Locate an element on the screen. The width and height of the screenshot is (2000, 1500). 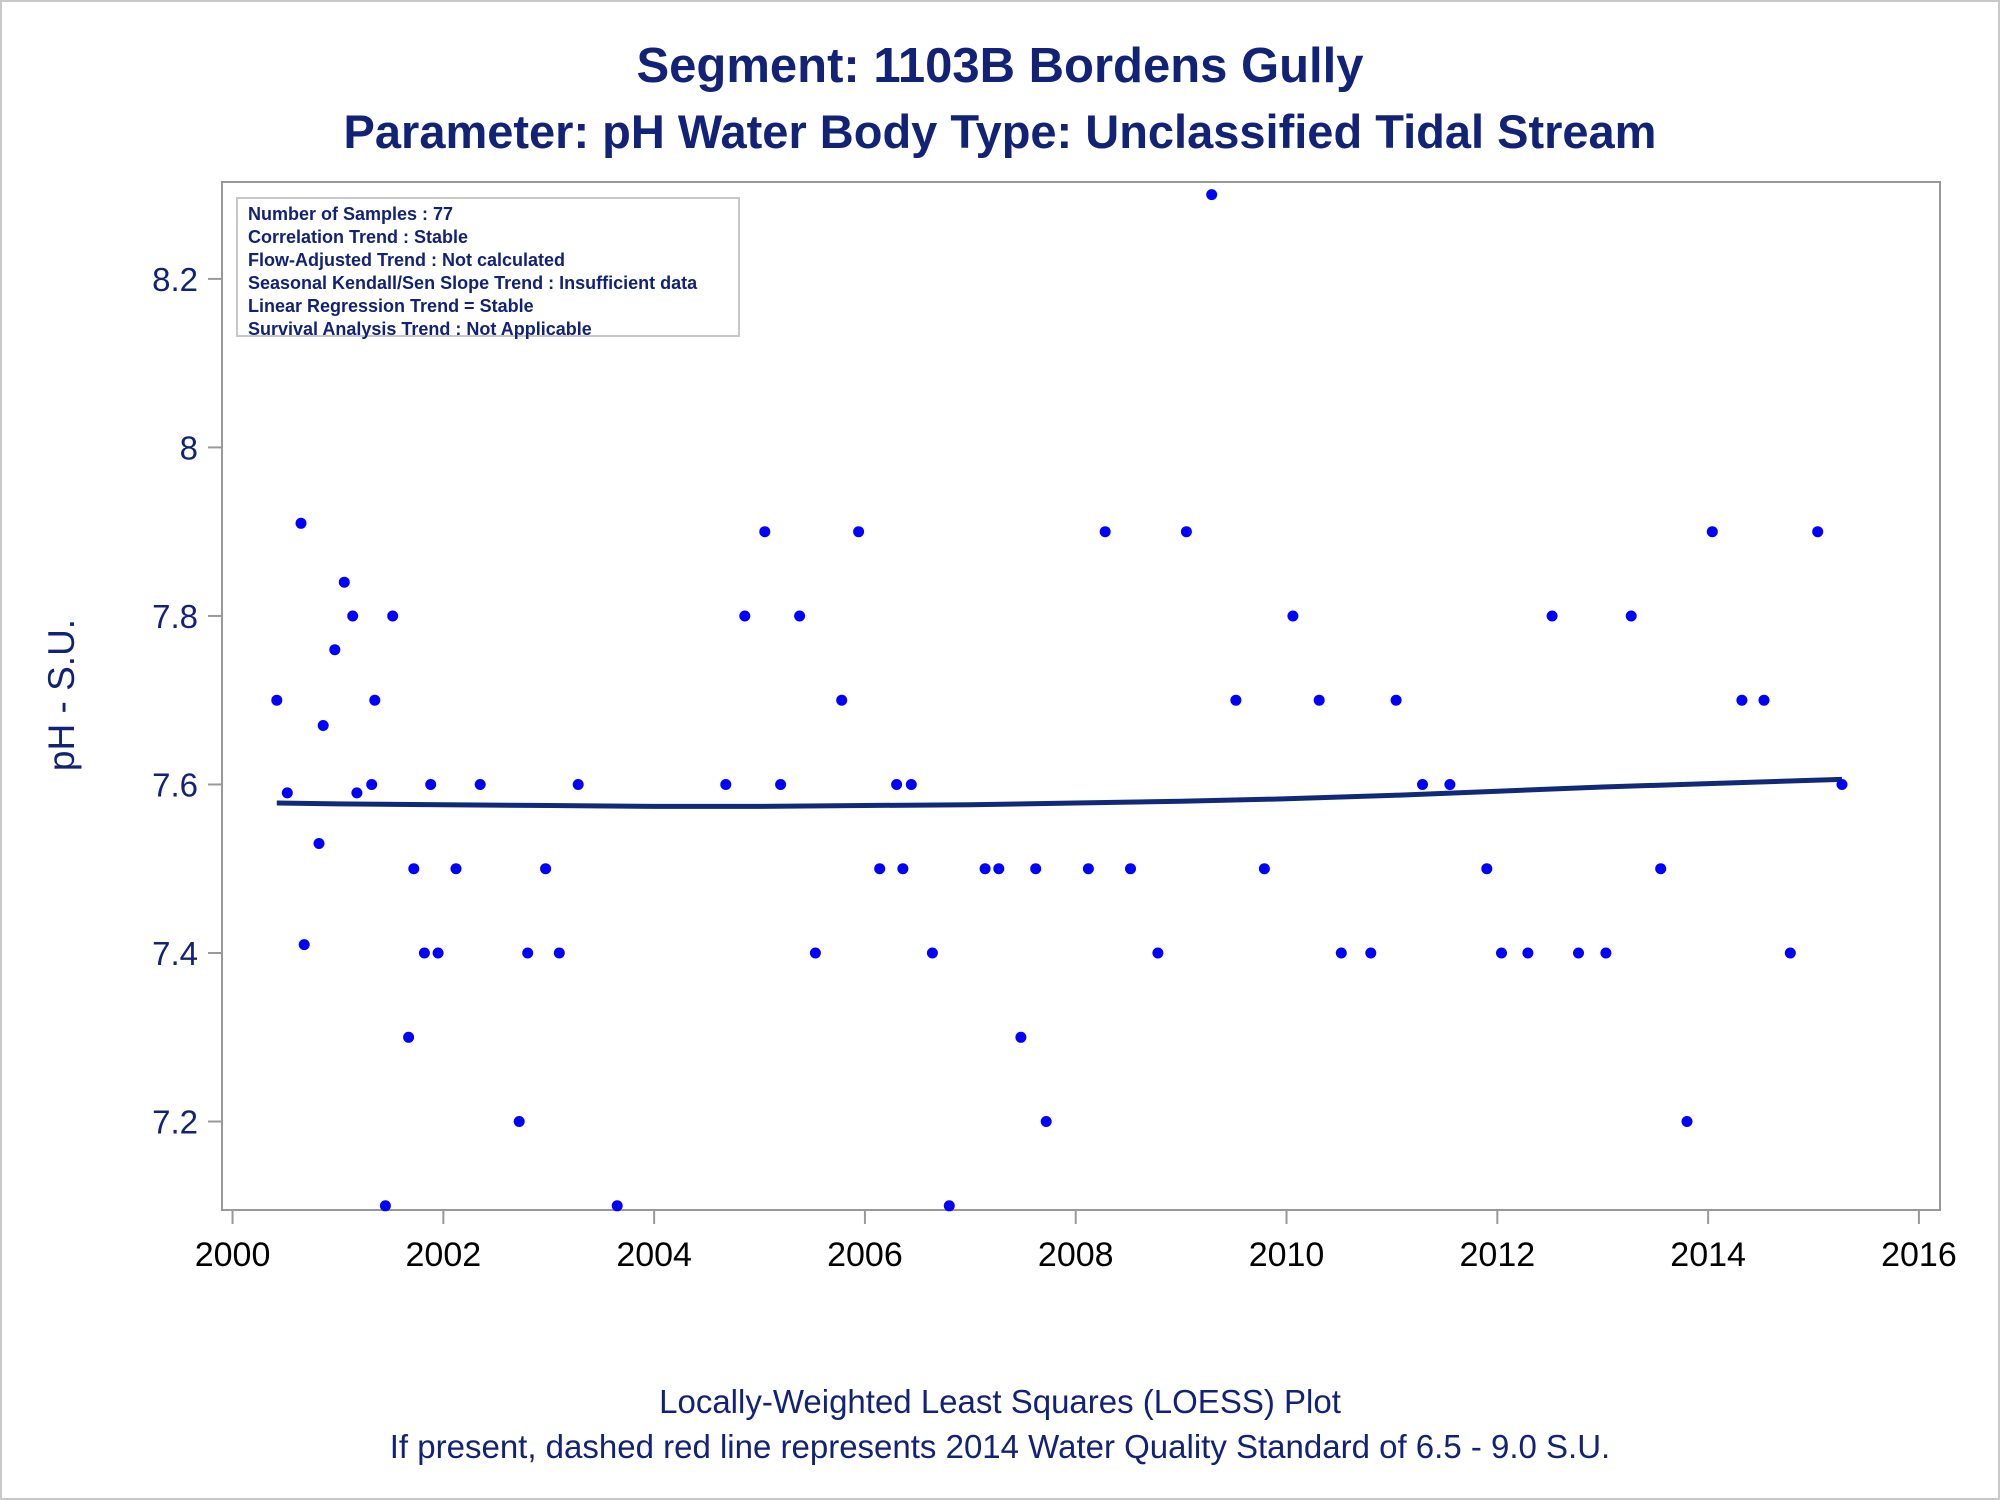
stat-flow-adjusted-trend: Flow-Adjusted Trend : Not calculated is located at coordinates (407, 260).